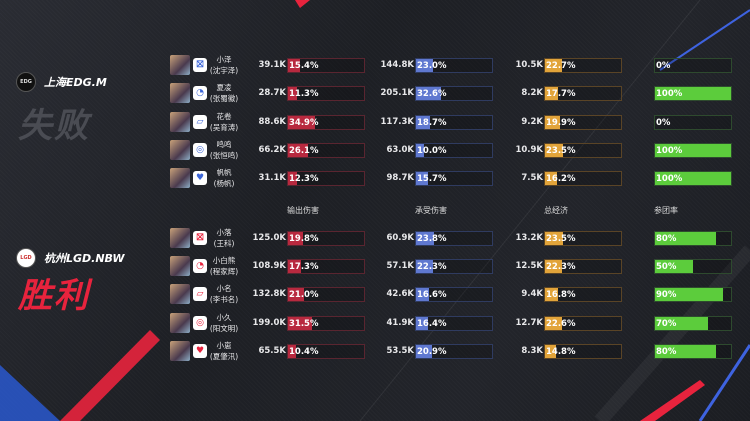 The image size is (750, 421). I want to click on damage-value: 125.0K, so click(269, 238).